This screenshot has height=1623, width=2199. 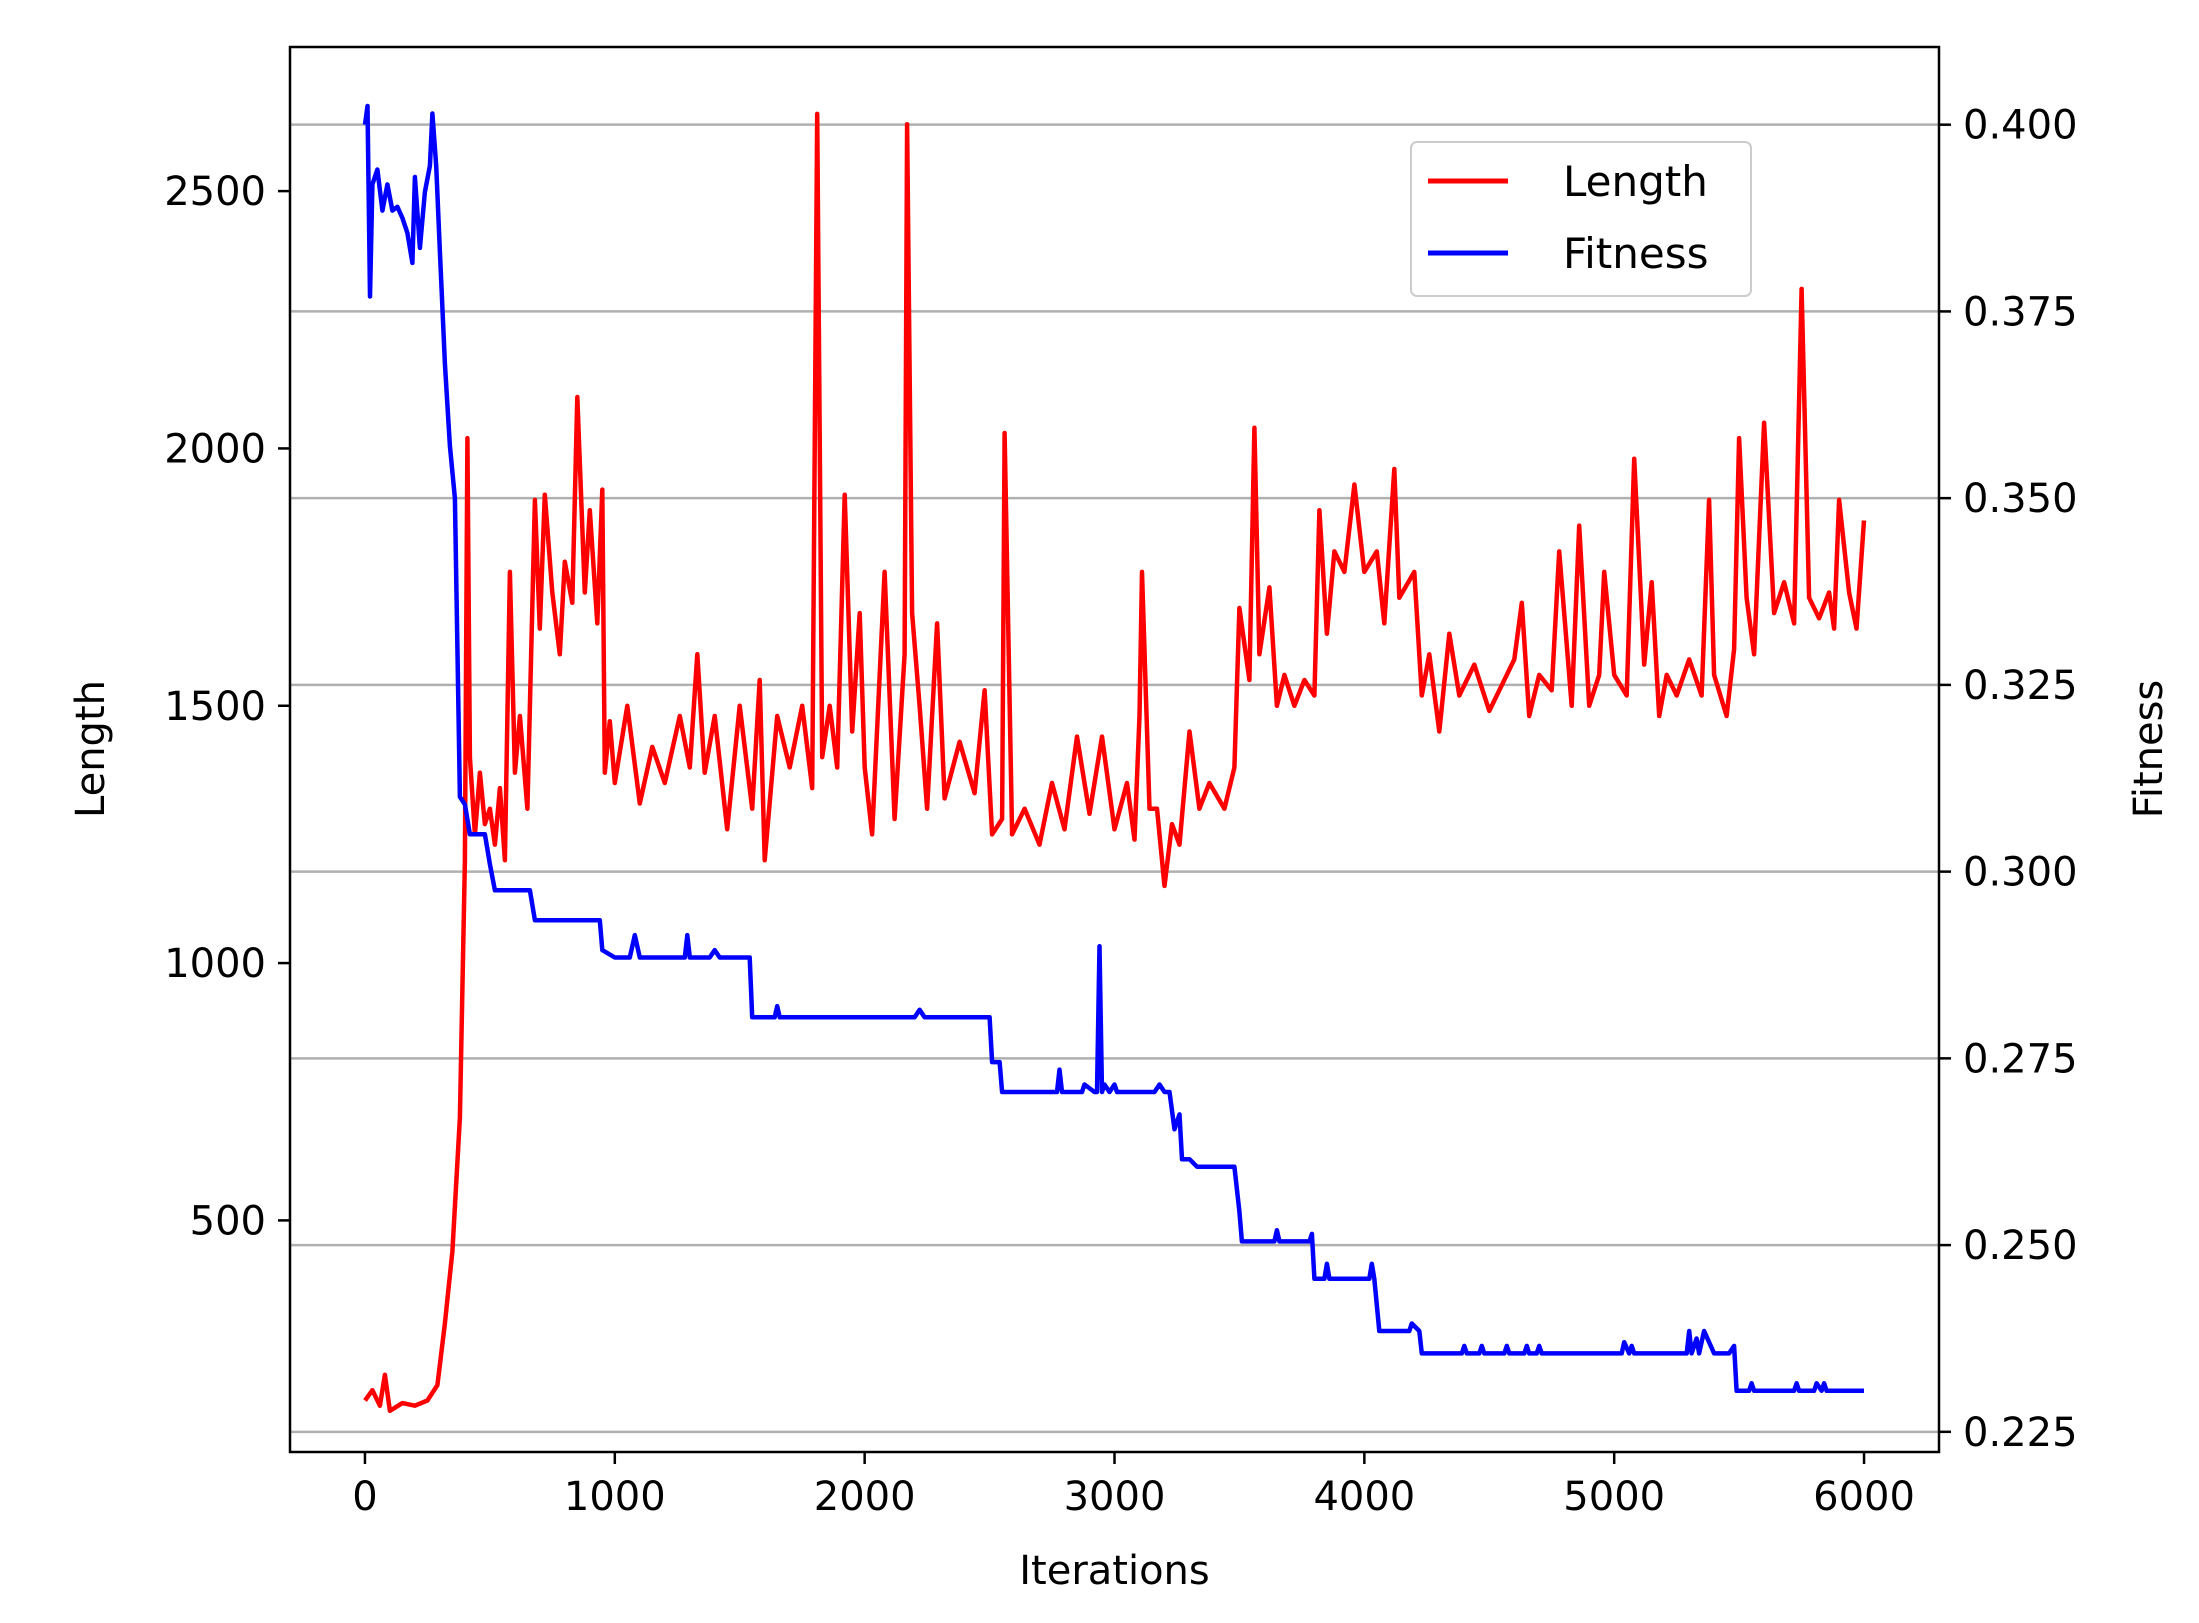 I want to click on x-axis-title: Iterations, so click(x=1114, y=1571).